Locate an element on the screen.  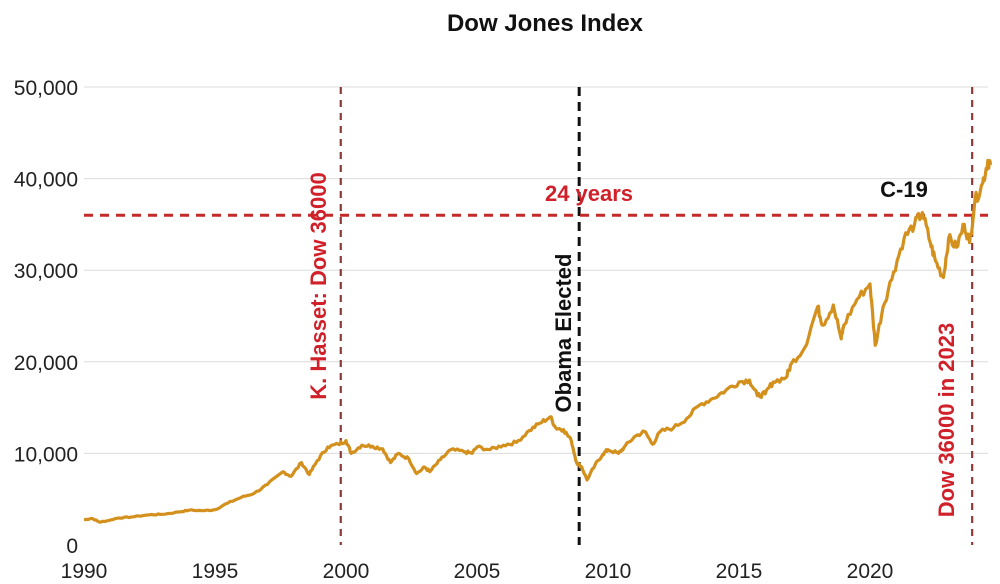
x-tick-label: 2010 is located at coordinates (608, 571).